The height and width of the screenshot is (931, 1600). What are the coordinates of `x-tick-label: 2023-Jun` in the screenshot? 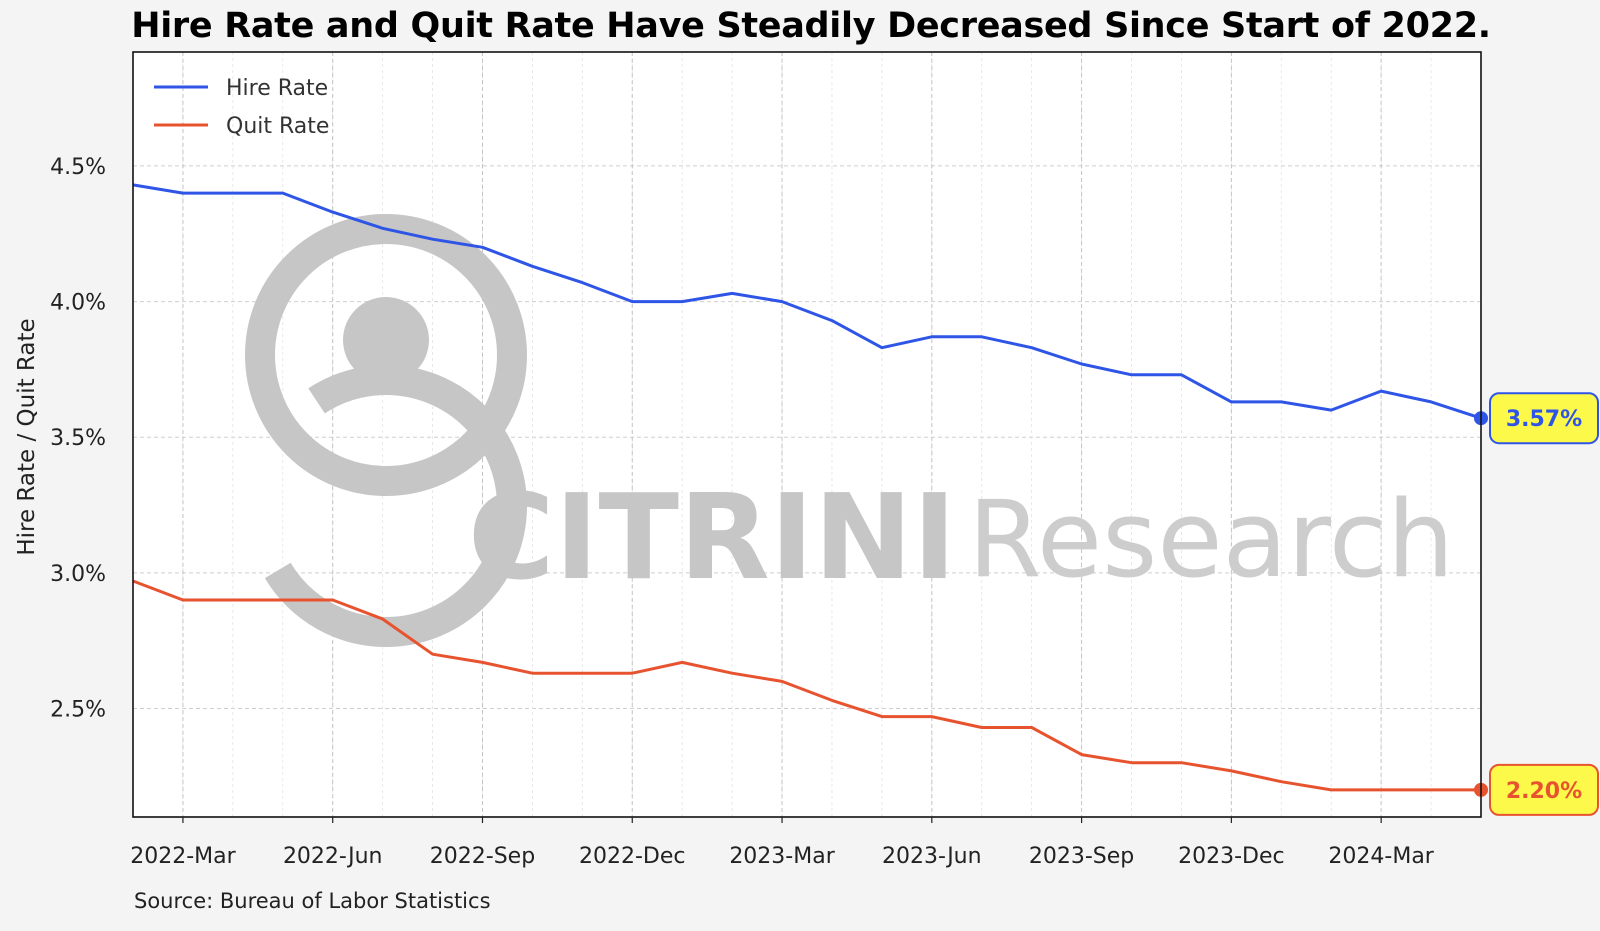 It's located at (932, 856).